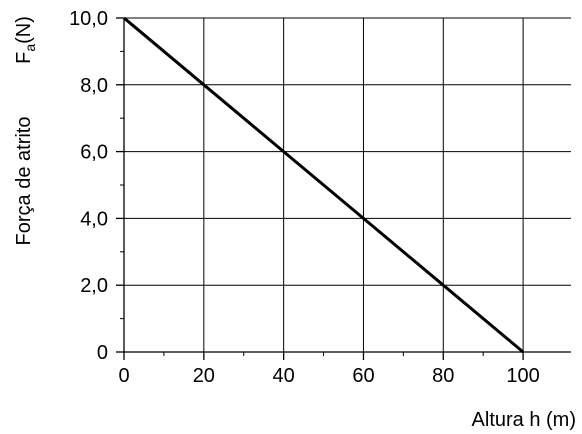 This screenshot has width=582, height=434. What do you see at coordinates (204, 376) in the screenshot?
I see `x-tick-label: 20` at bounding box center [204, 376].